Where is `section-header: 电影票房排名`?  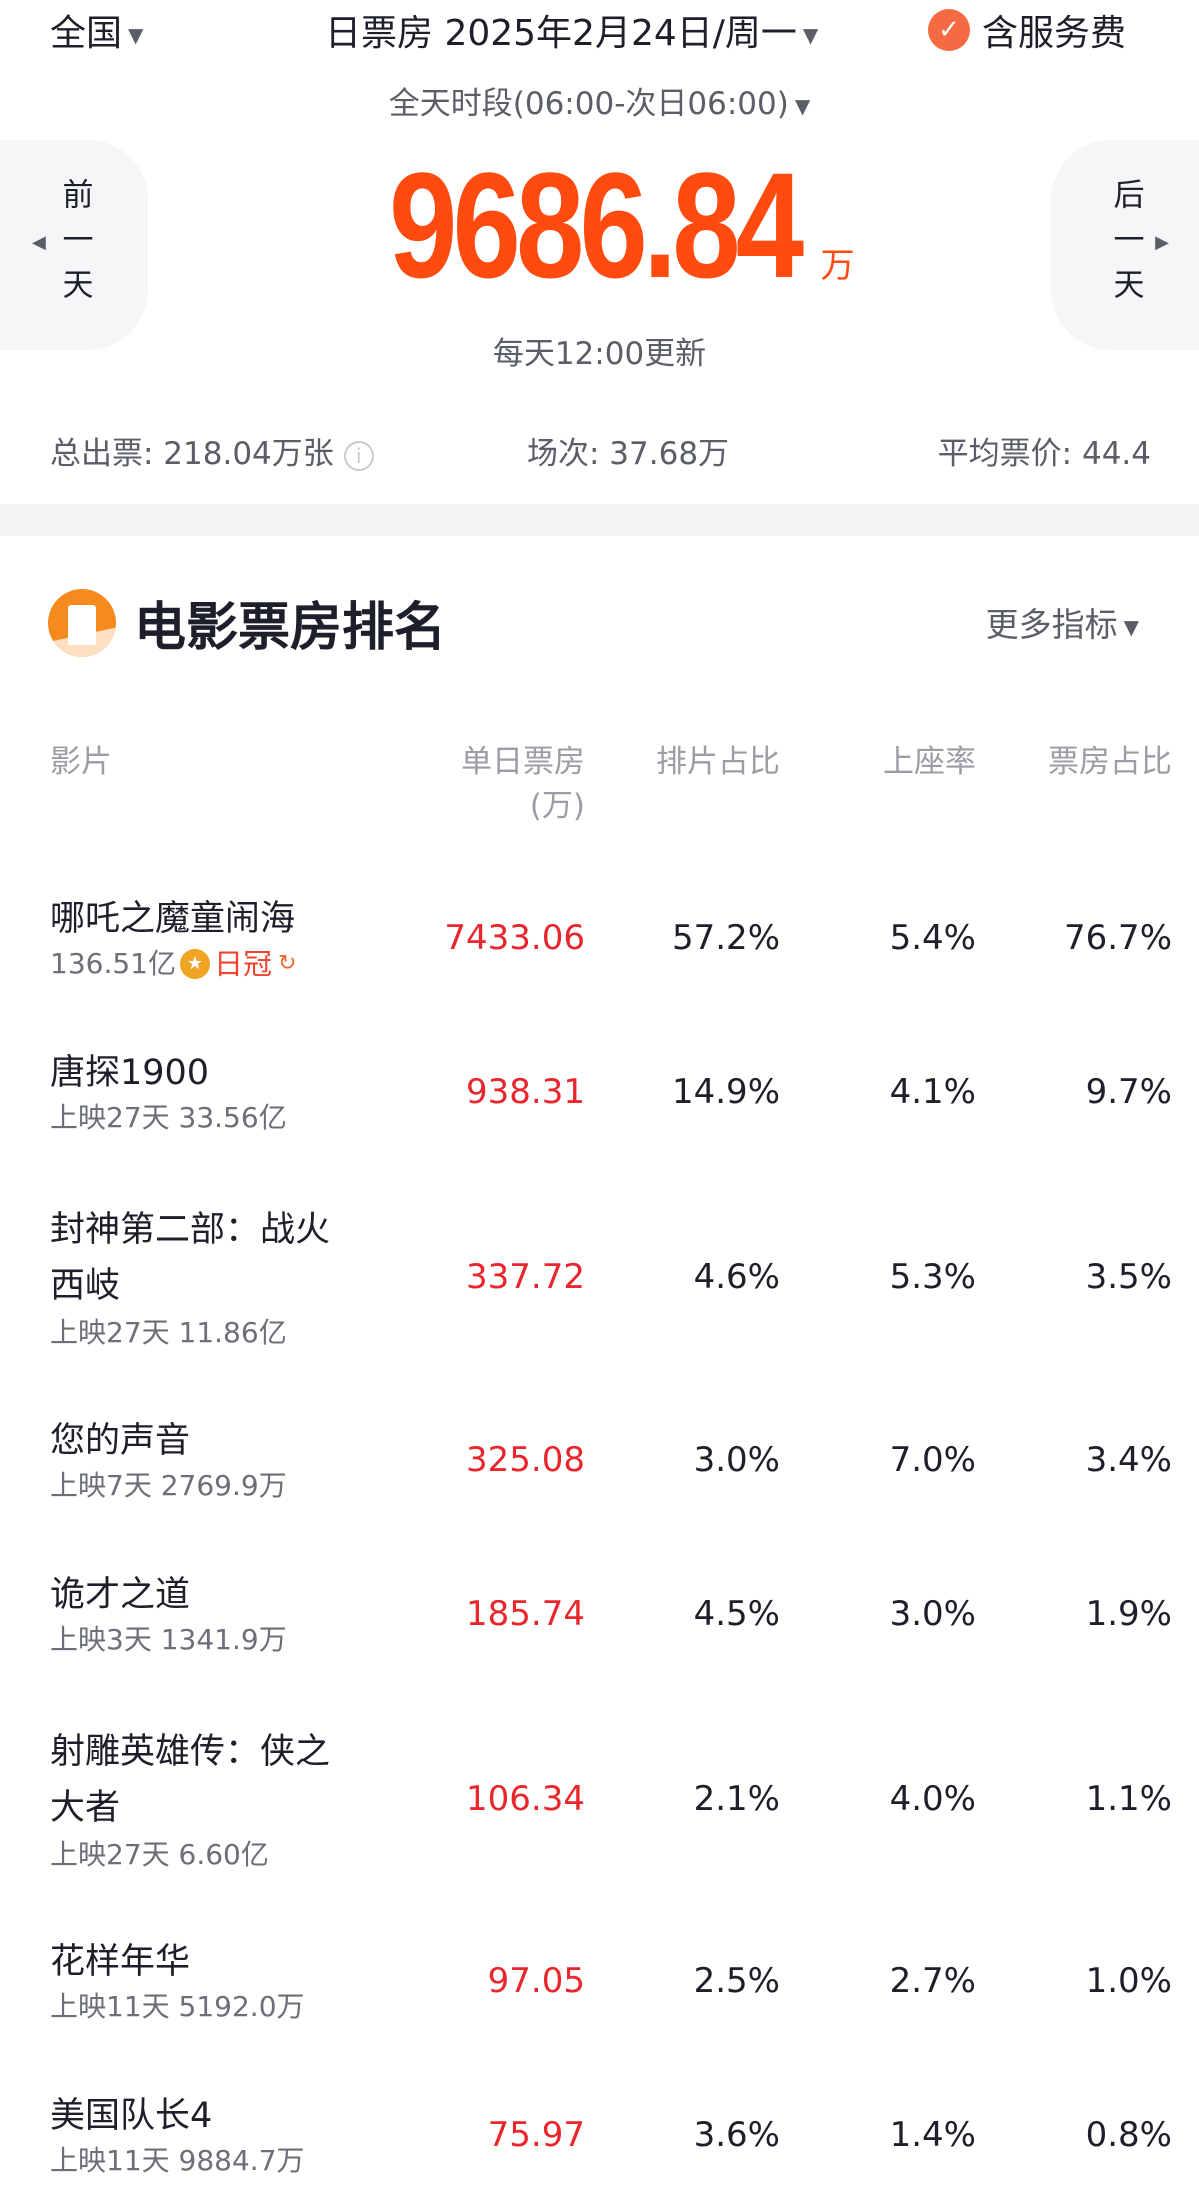
section-header: 电影票房排名 is located at coordinates (247, 622).